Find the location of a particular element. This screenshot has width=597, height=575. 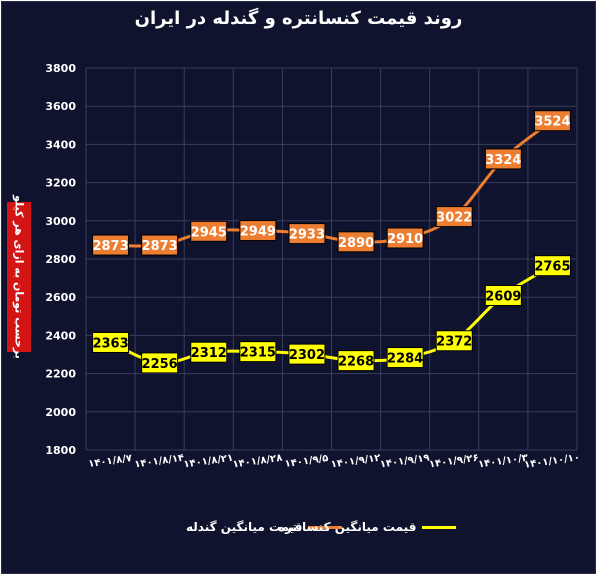

x-tick-label: ۱۴۰۱/۹/۵ is located at coordinates (306, 461).